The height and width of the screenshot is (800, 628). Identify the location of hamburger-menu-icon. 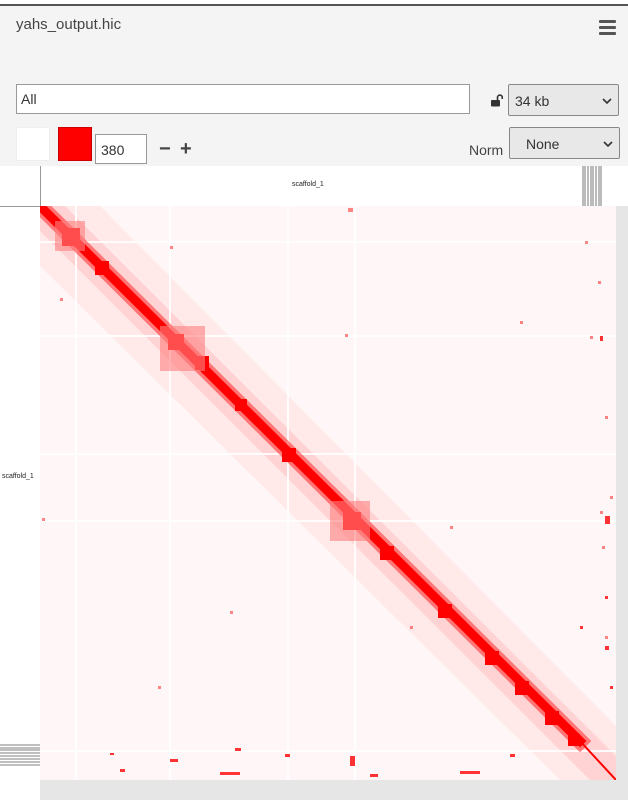
(607, 27).